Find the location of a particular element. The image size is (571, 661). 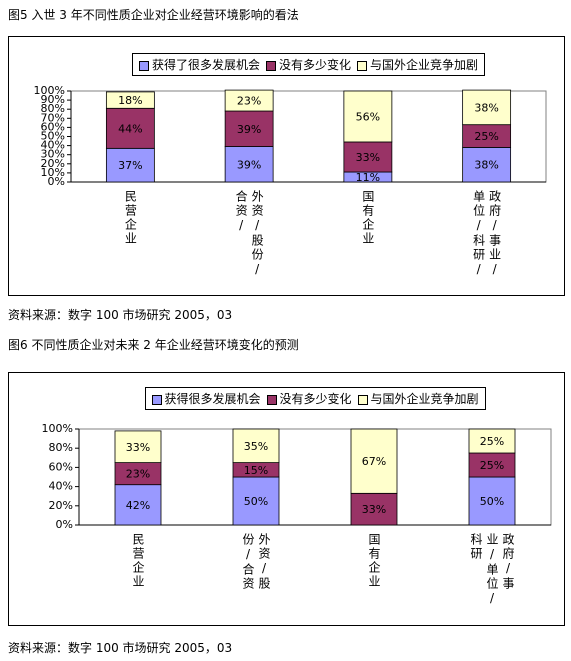

y-tick-label: 10% is located at coordinates (53, 172).